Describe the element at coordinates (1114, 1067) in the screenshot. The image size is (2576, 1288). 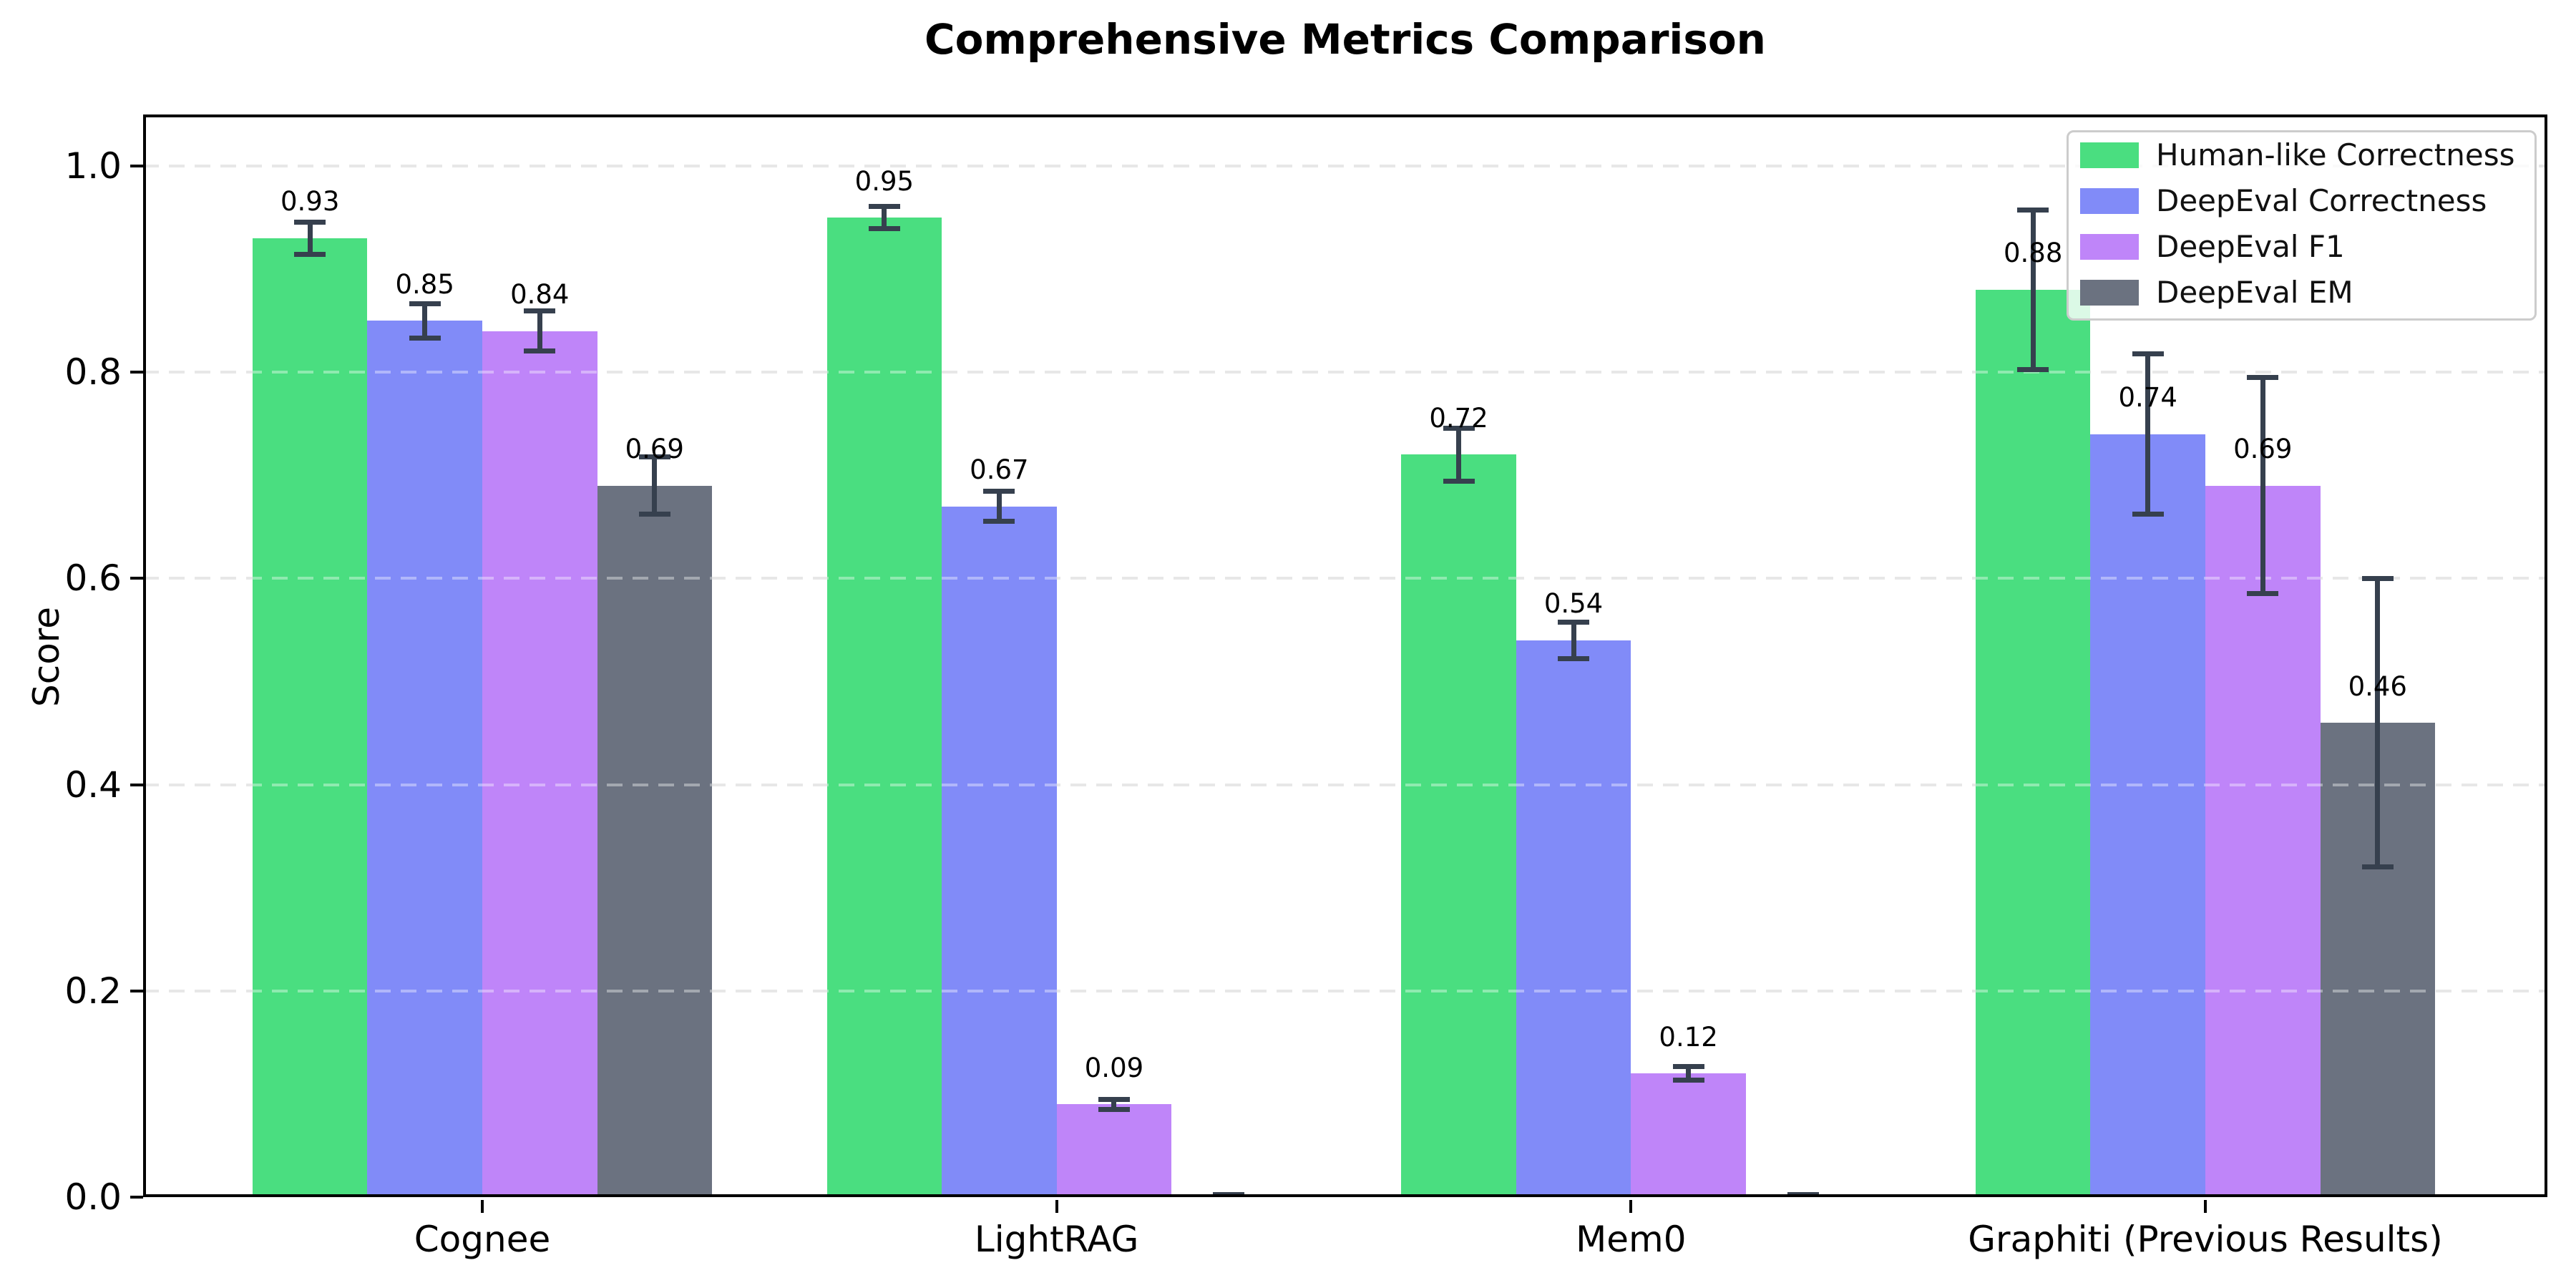
I see `bar-value-label: 0.09` at that location.